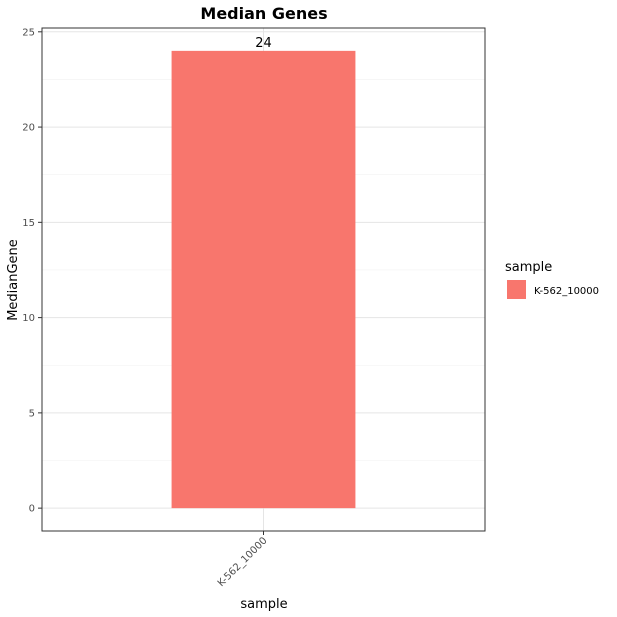 The width and height of the screenshot is (617, 617). I want to click on legend-label: K-562_10000, so click(566, 291).